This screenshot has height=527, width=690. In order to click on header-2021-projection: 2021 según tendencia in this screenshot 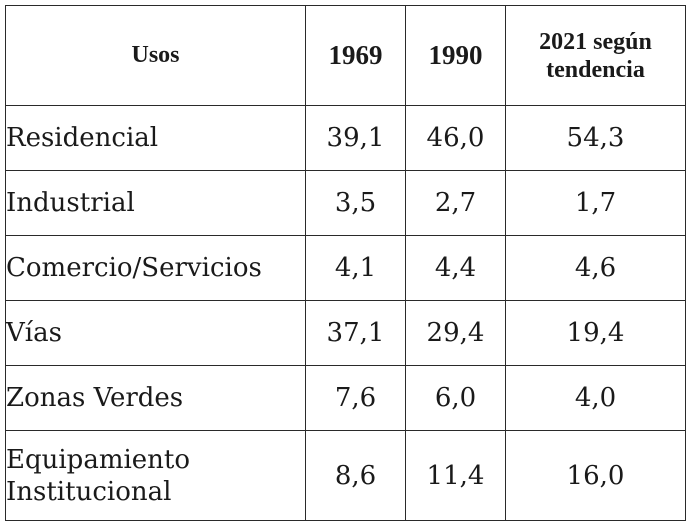, I will do `click(595, 55)`.